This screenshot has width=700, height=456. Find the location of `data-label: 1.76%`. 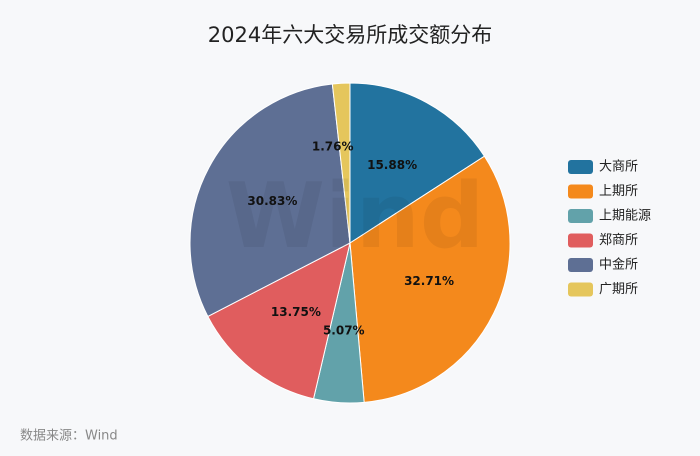

data-label: 1.76% is located at coordinates (333, 147).